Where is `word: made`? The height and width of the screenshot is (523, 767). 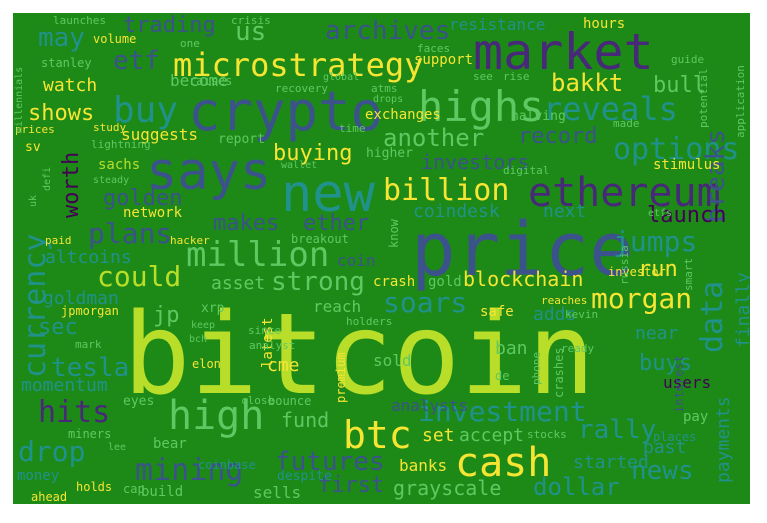
word: made is located at coordinates (626, 123).